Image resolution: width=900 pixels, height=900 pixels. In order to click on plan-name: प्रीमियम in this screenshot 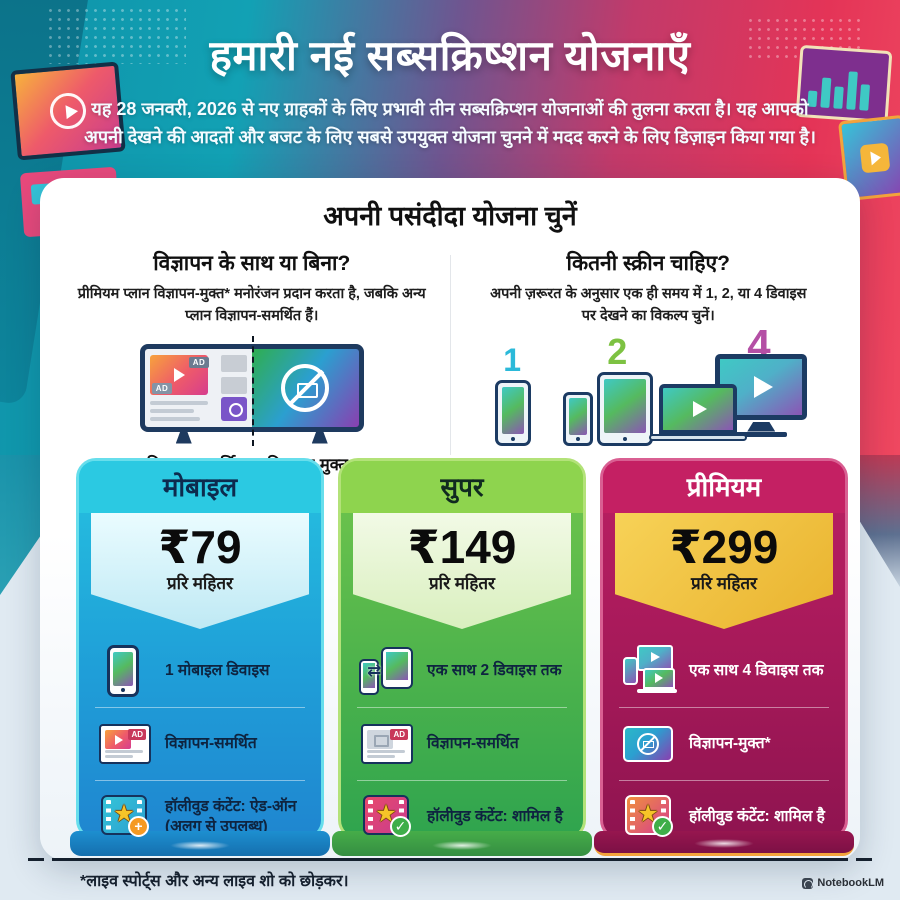, I will do `click(724, 487)`.